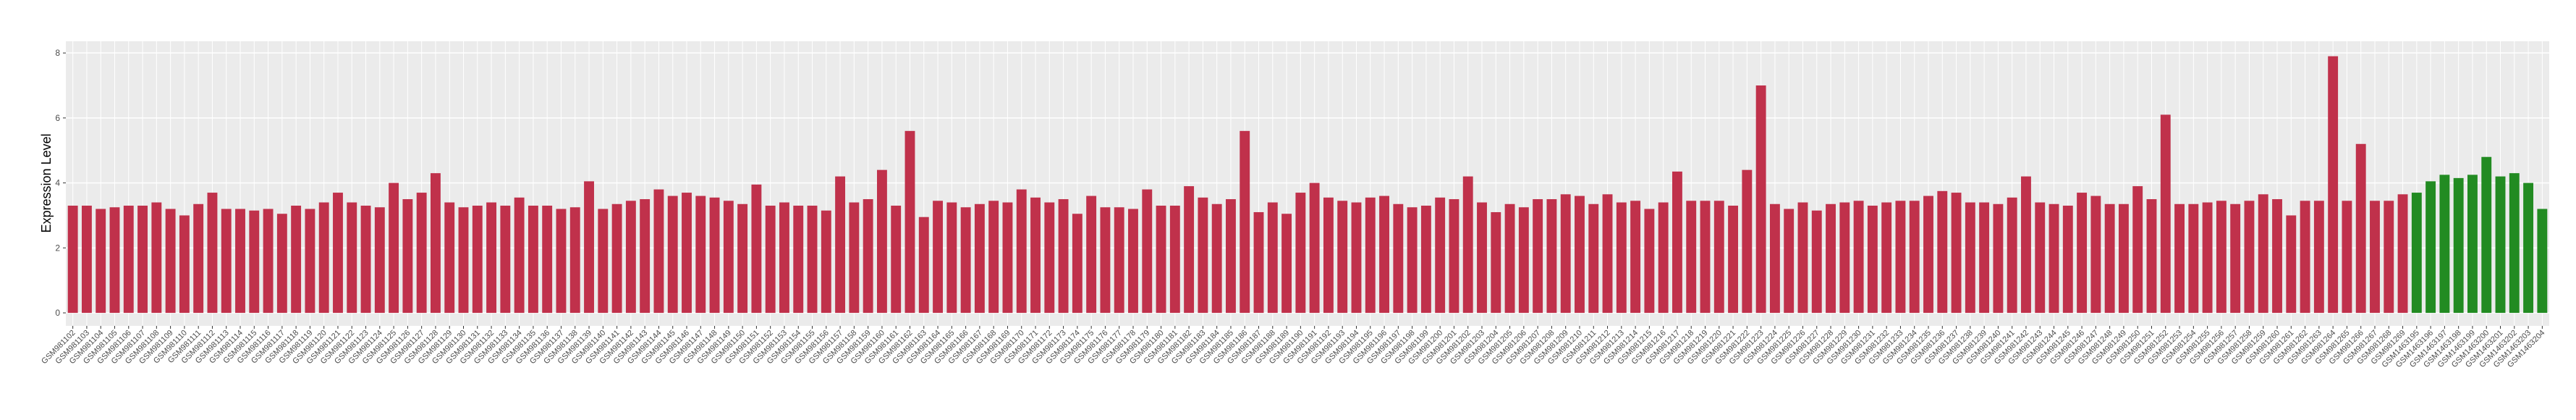 The width and height of the screenshot is (2576, 420). I want to click on y-tick-label: 6, so click(57, 118).